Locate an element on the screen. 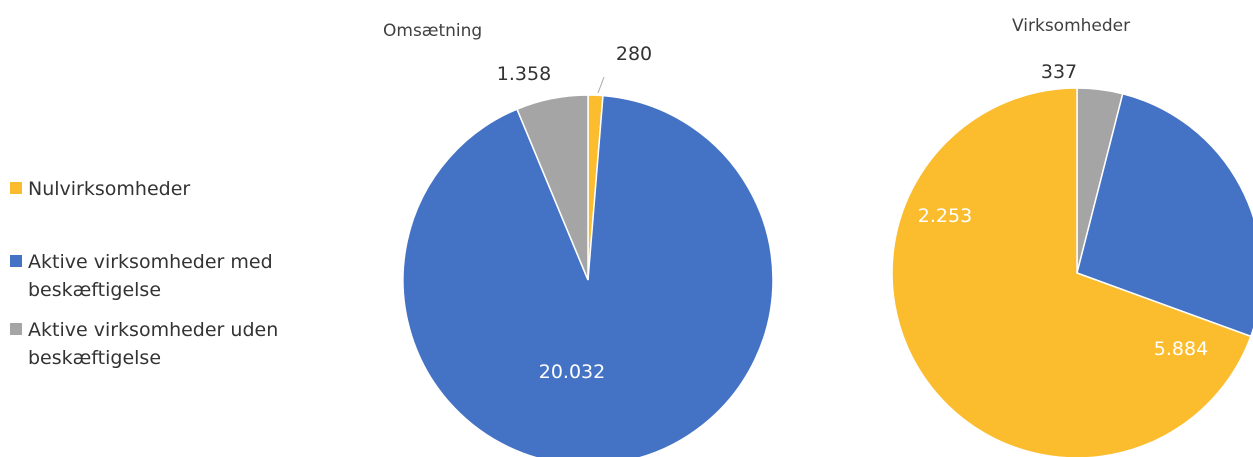  legend-item-aktive-uden: Aktive virksomheder uden beskæftigelse is located at coordinates (164, 344).